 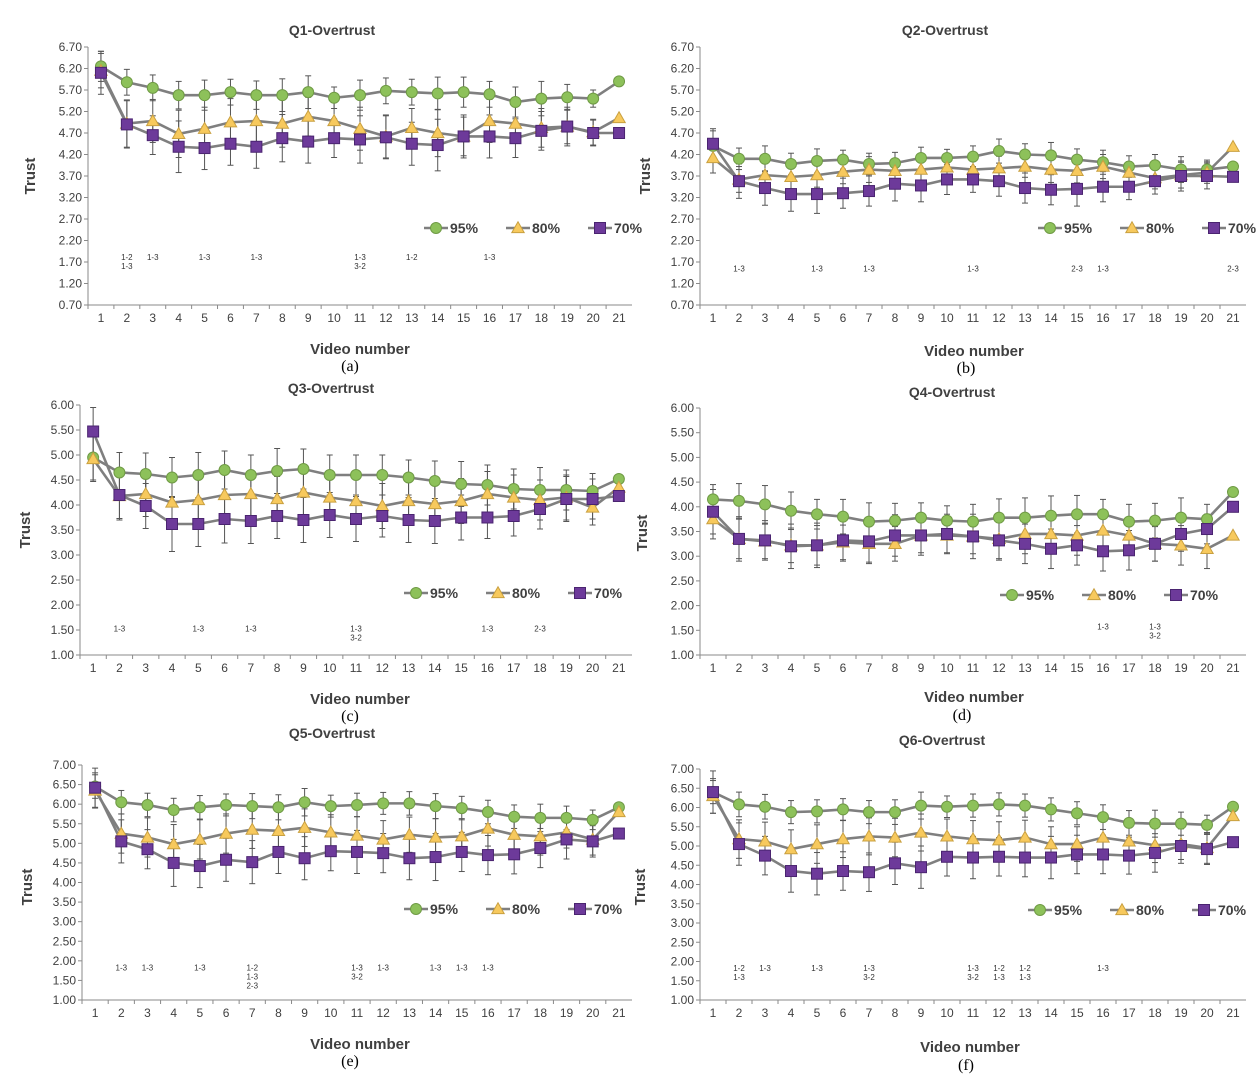 I want to click on significance-label: 2-3, so click(x=1233, y=268).